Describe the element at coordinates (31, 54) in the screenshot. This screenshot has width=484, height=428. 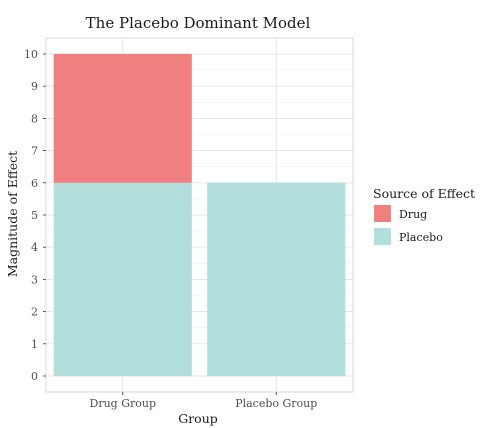
I see `y-tick-label: 10` at that location.